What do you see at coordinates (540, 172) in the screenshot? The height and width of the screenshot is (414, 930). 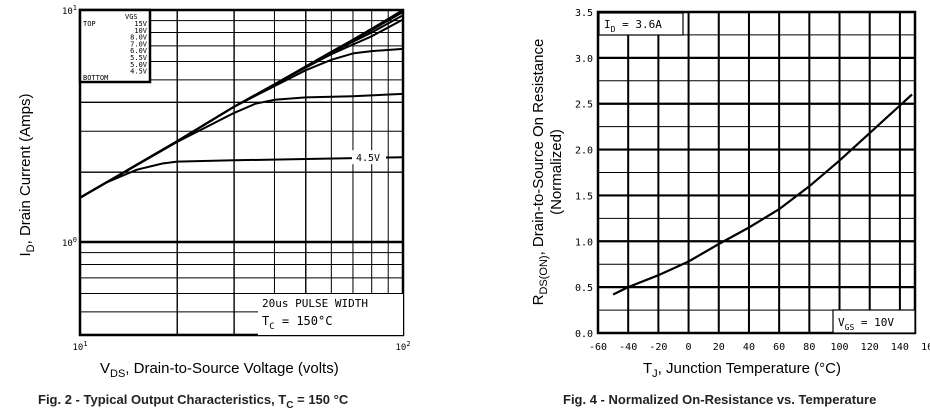 I see `y-axis-label: RDS(ON), Drain-to-Source On Resistance` at bounding box center [540, 172].